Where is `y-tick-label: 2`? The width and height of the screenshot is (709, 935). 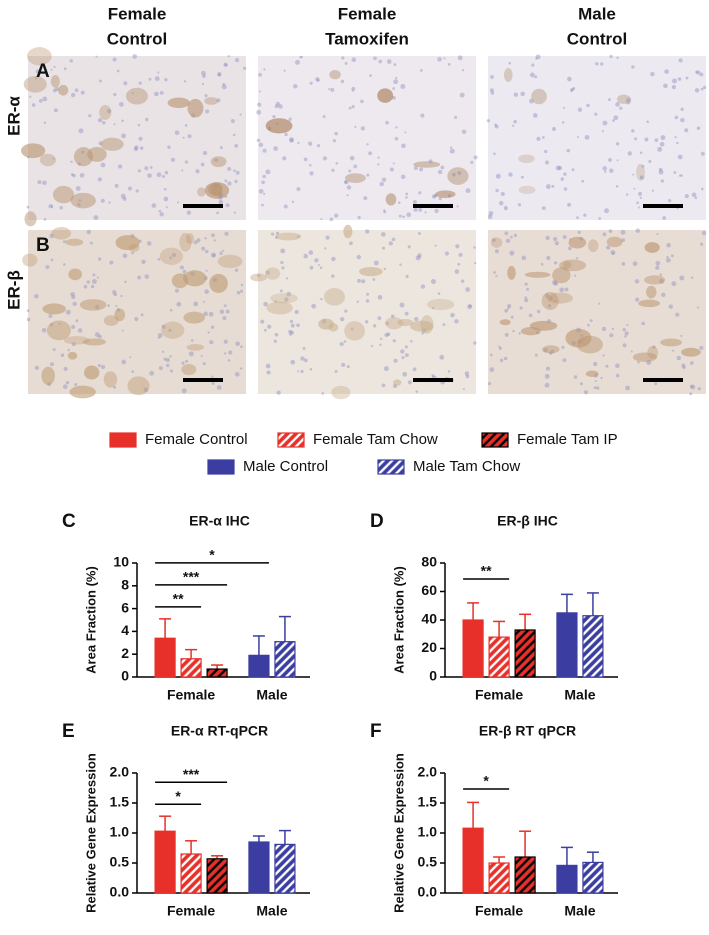 y-tick-label: 2 is located at coordinates (125, 653).